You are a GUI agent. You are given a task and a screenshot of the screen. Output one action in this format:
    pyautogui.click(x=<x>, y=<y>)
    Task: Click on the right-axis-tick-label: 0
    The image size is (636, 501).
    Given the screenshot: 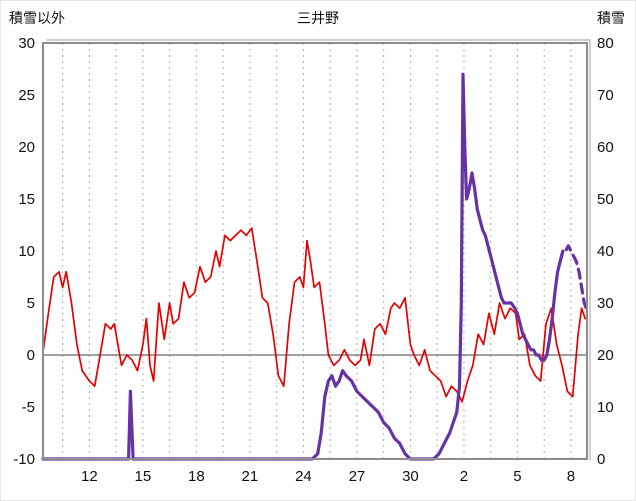 What is the action you would take?
    pyautogui.click(x=601, y=459)
    